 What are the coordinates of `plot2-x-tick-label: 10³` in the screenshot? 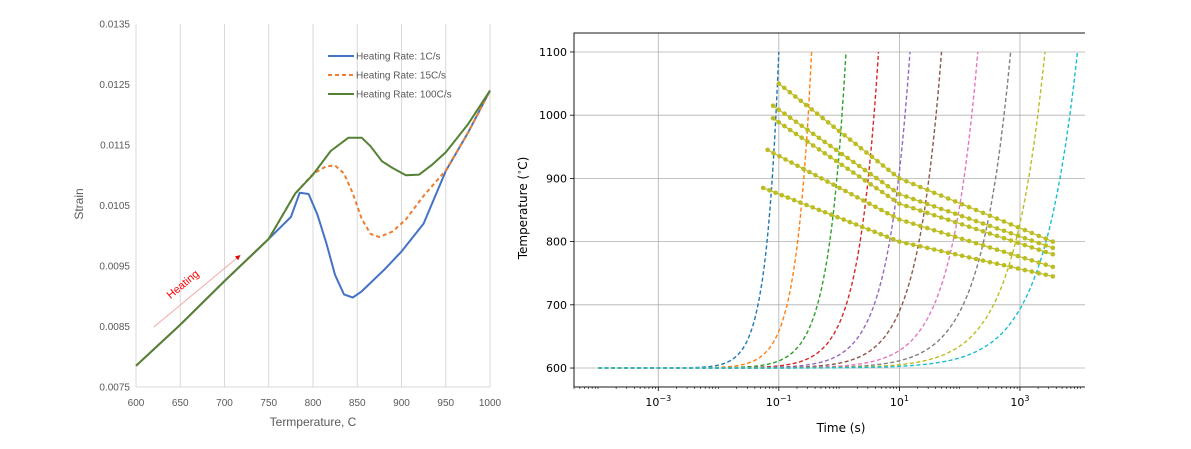 It's located at (1019, 401).